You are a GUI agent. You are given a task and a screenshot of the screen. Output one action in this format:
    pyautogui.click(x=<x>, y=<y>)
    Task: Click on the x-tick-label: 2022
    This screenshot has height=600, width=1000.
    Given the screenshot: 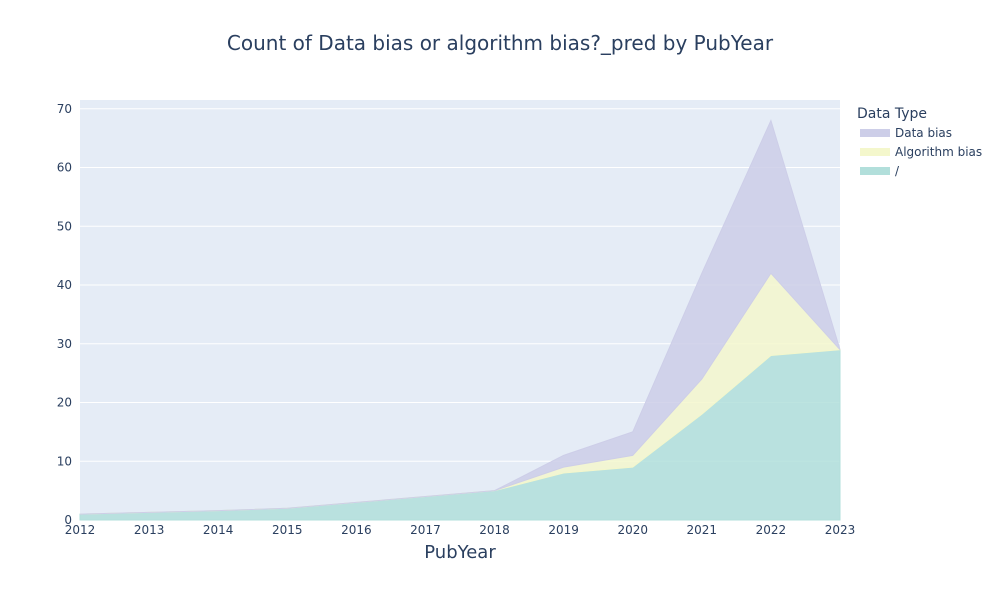 What is the action you would take?
    pyautogui.click(x=771, y=530)
    